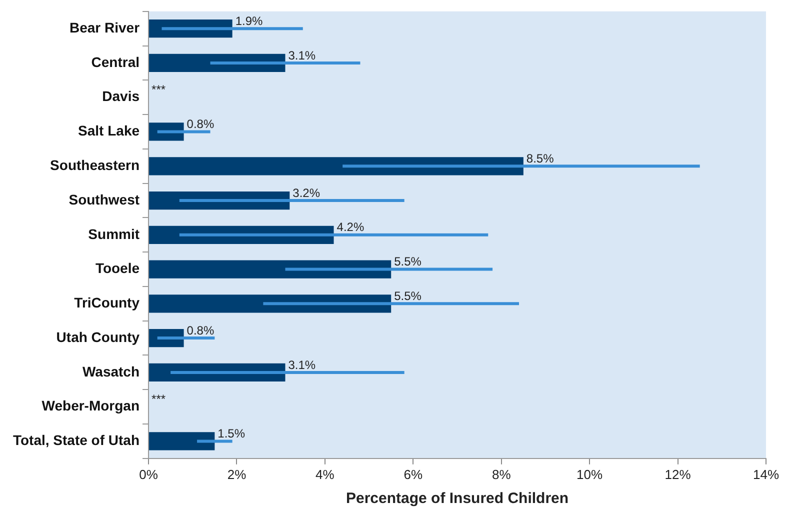 This screenshot has height=518, width=794. I want to click on x-tick-label: 6%, so click(413, 474).